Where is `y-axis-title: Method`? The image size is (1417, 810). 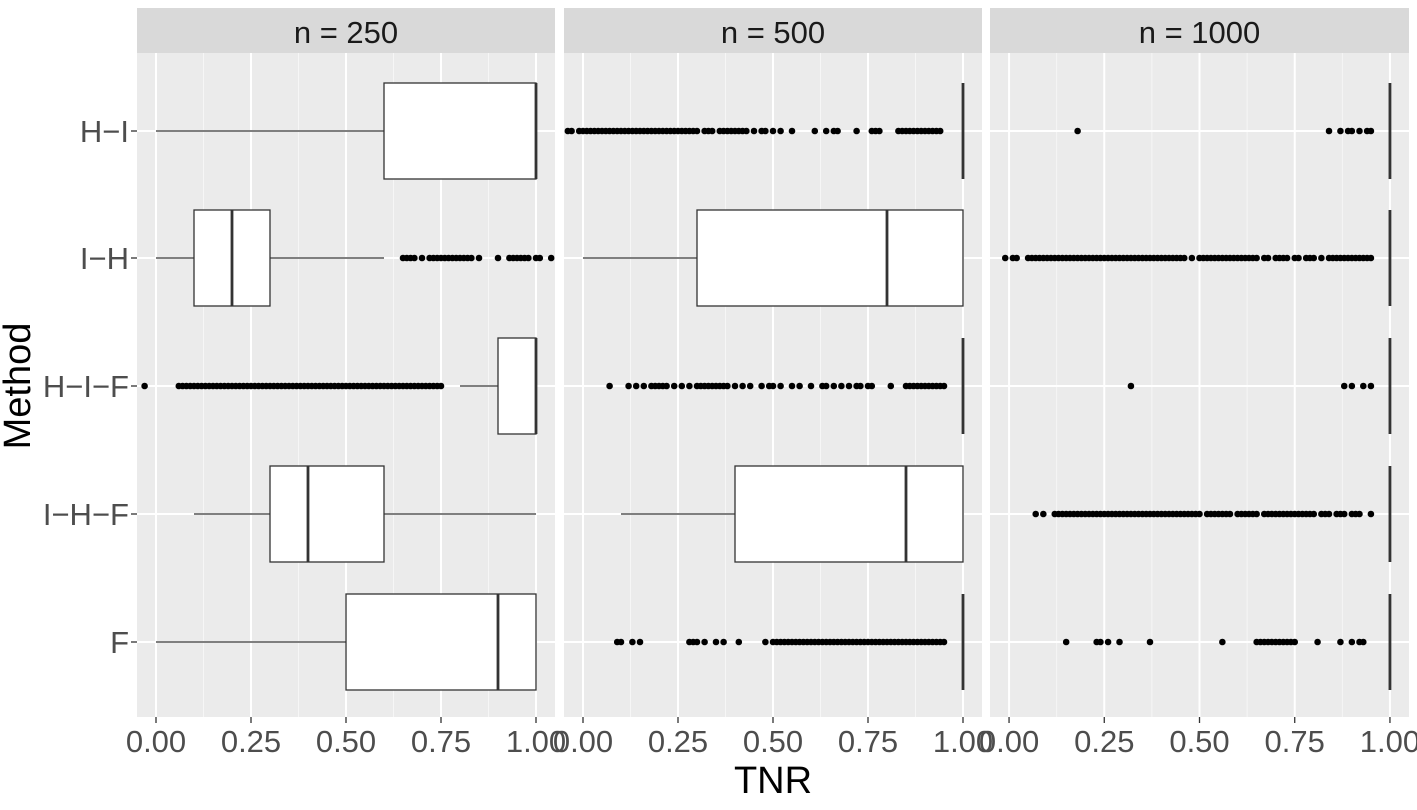 y-axis-title: Method is located at coordinates (19, 386).